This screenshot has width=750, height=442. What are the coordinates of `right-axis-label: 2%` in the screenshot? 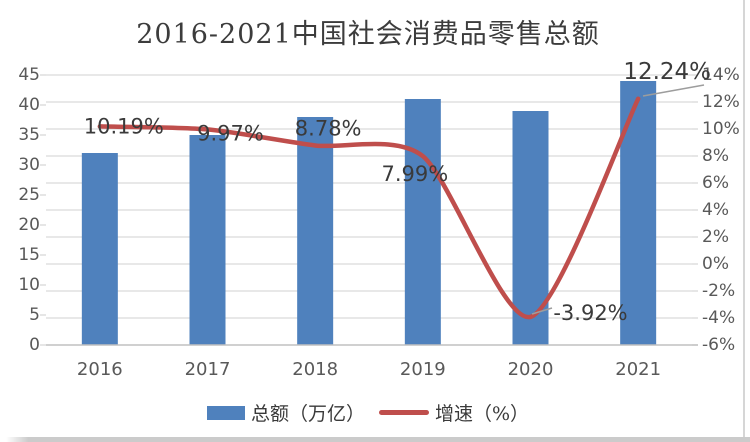 It's located at (715, 237).